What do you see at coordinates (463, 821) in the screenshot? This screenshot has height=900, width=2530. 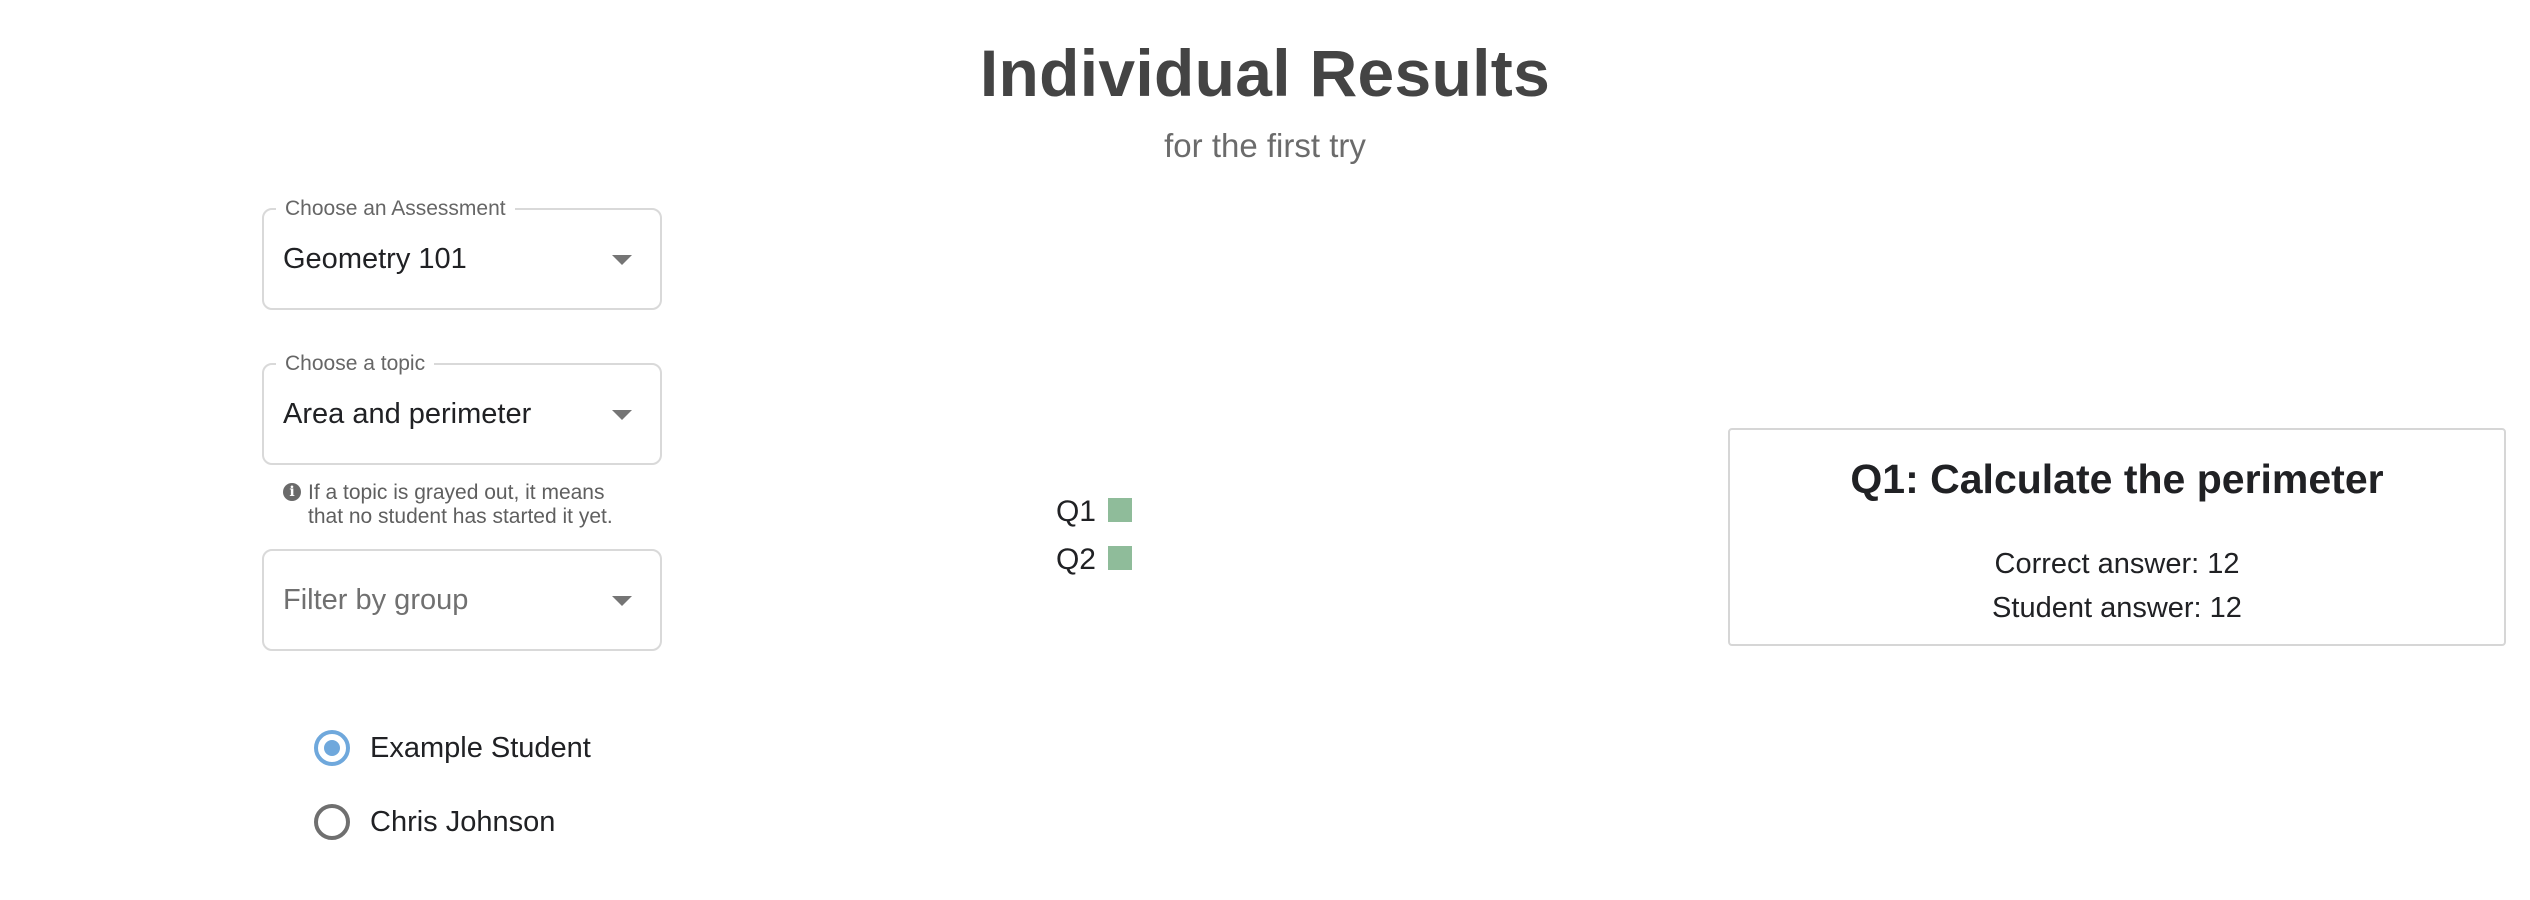 I see `student-name: Chris Johnson` at bounding box center [463, 821].